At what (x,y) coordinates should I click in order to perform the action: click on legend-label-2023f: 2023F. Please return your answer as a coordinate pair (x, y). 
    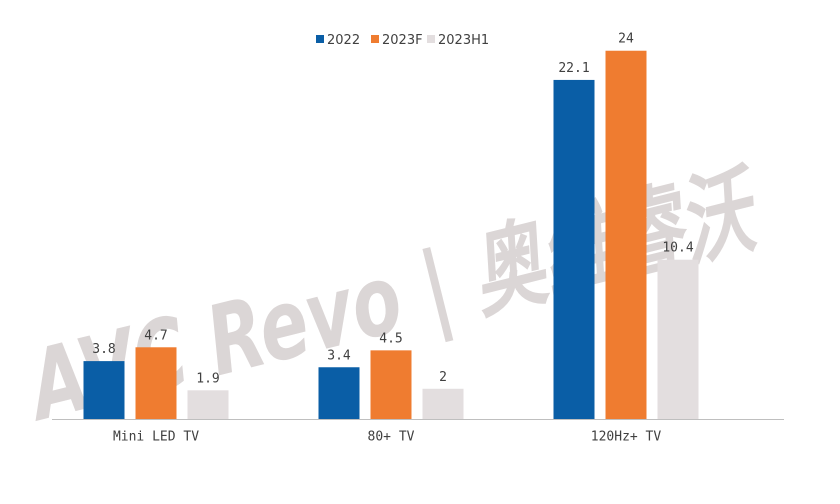
    Looking at the image, I should click on (402, 40).